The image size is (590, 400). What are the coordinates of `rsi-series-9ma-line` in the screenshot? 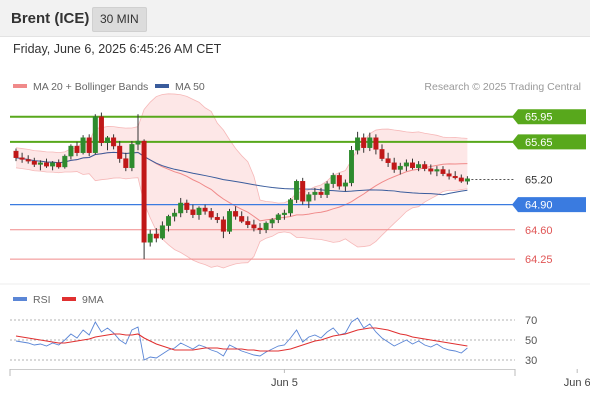 It's located at (241, 339).